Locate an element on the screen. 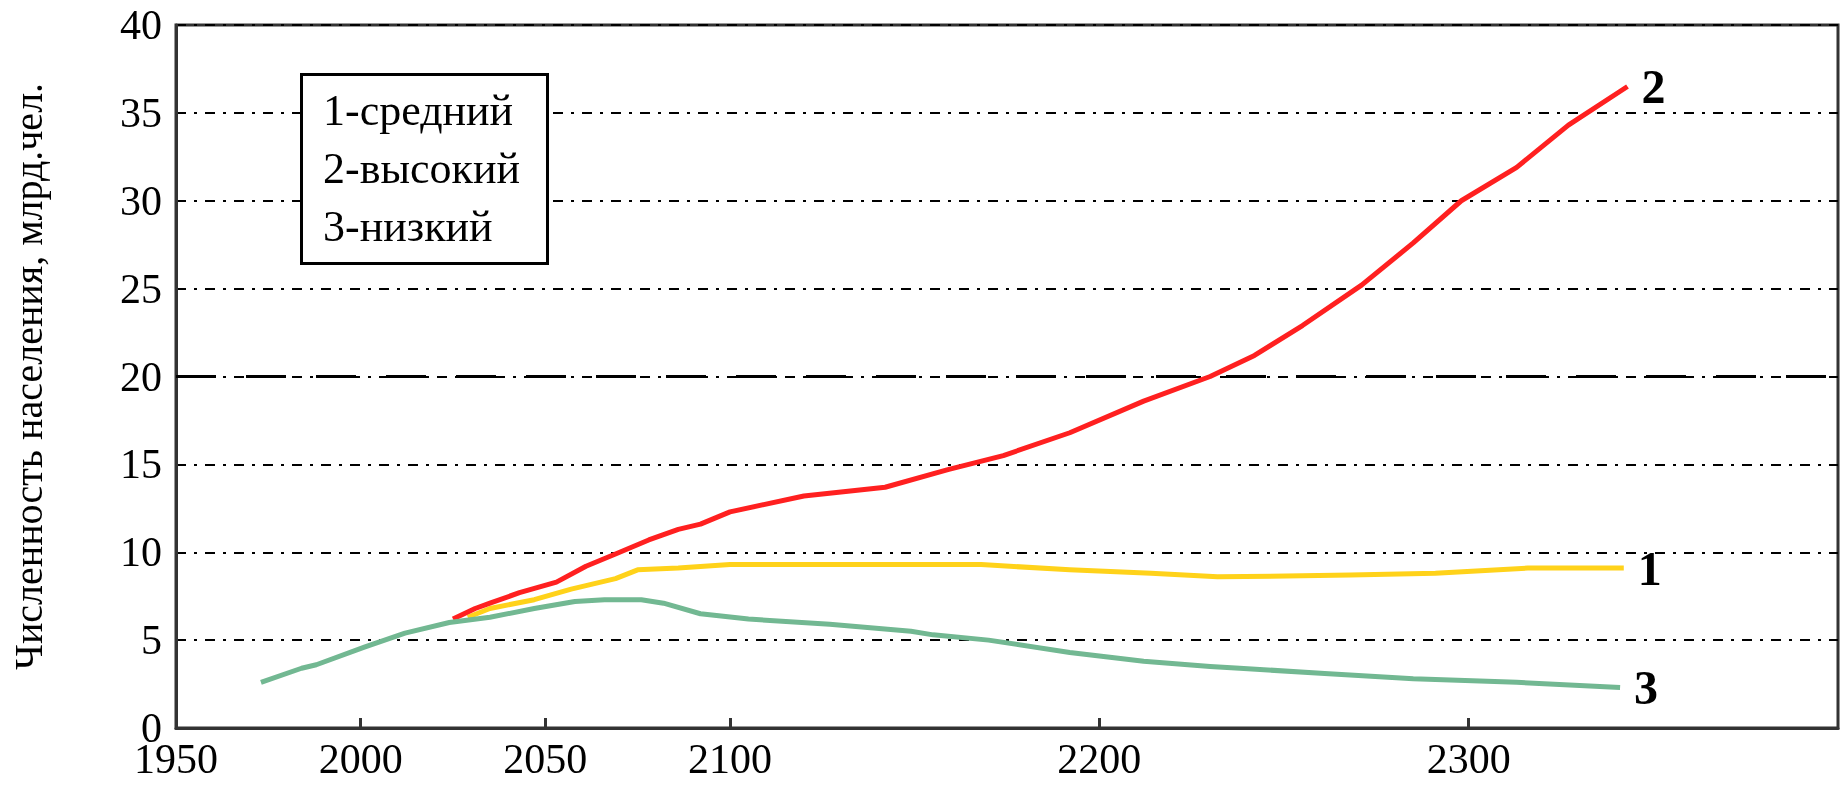 The height and width of the screenshot is (796, 1845). series-label: 2 is located at coordinates (1653, 87).